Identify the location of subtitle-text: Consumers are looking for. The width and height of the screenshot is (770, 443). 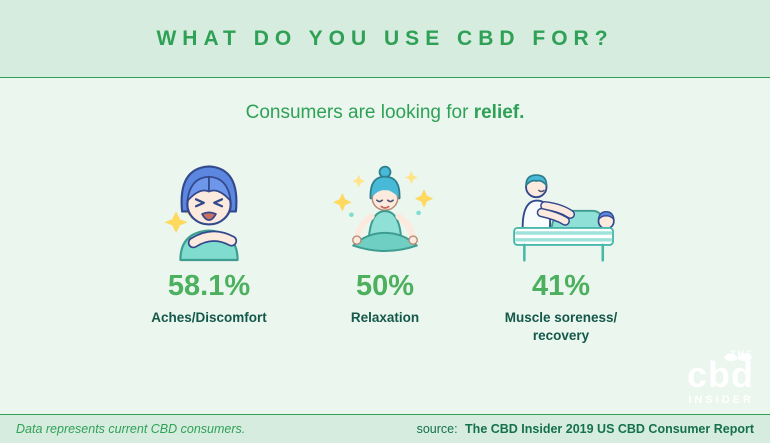
(357, 112).